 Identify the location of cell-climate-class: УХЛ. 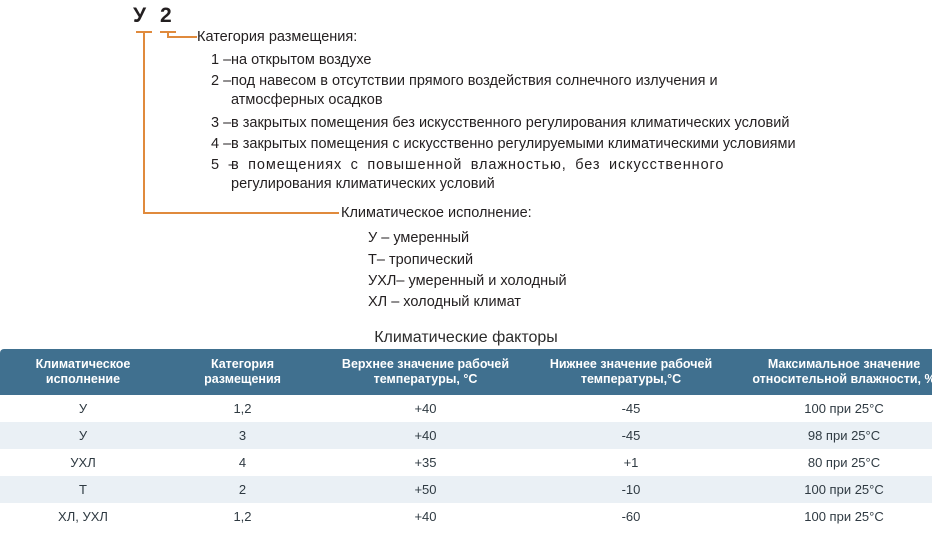
(83, 462).